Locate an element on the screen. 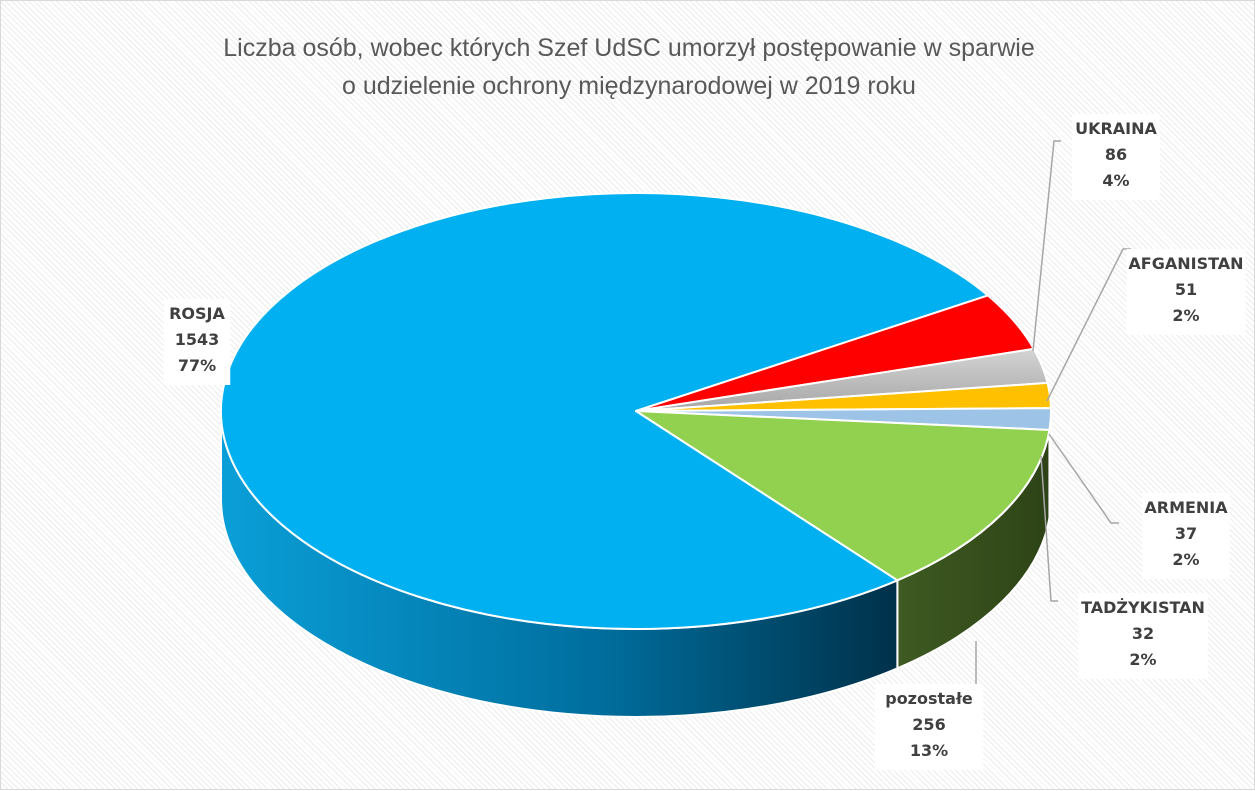  data-label-category-ukraina: UKRAINA is located at coordinates (1116, 128).